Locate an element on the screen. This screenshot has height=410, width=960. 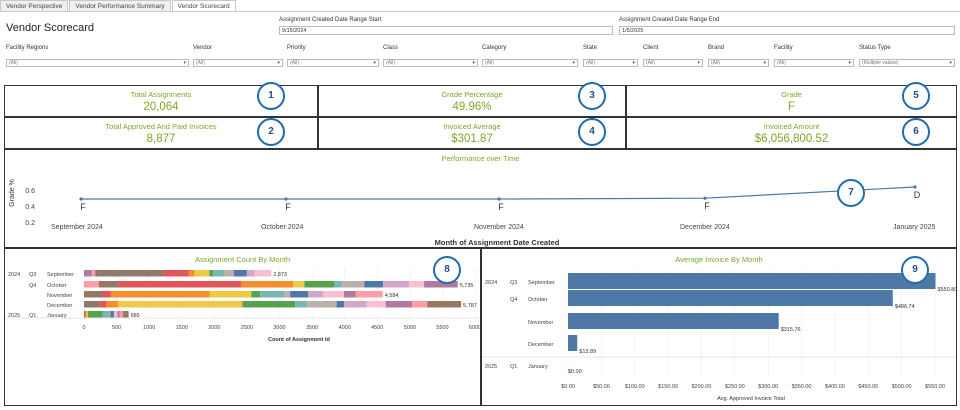
x-tick-label: $150.00 is located at coordinates (668, 387).